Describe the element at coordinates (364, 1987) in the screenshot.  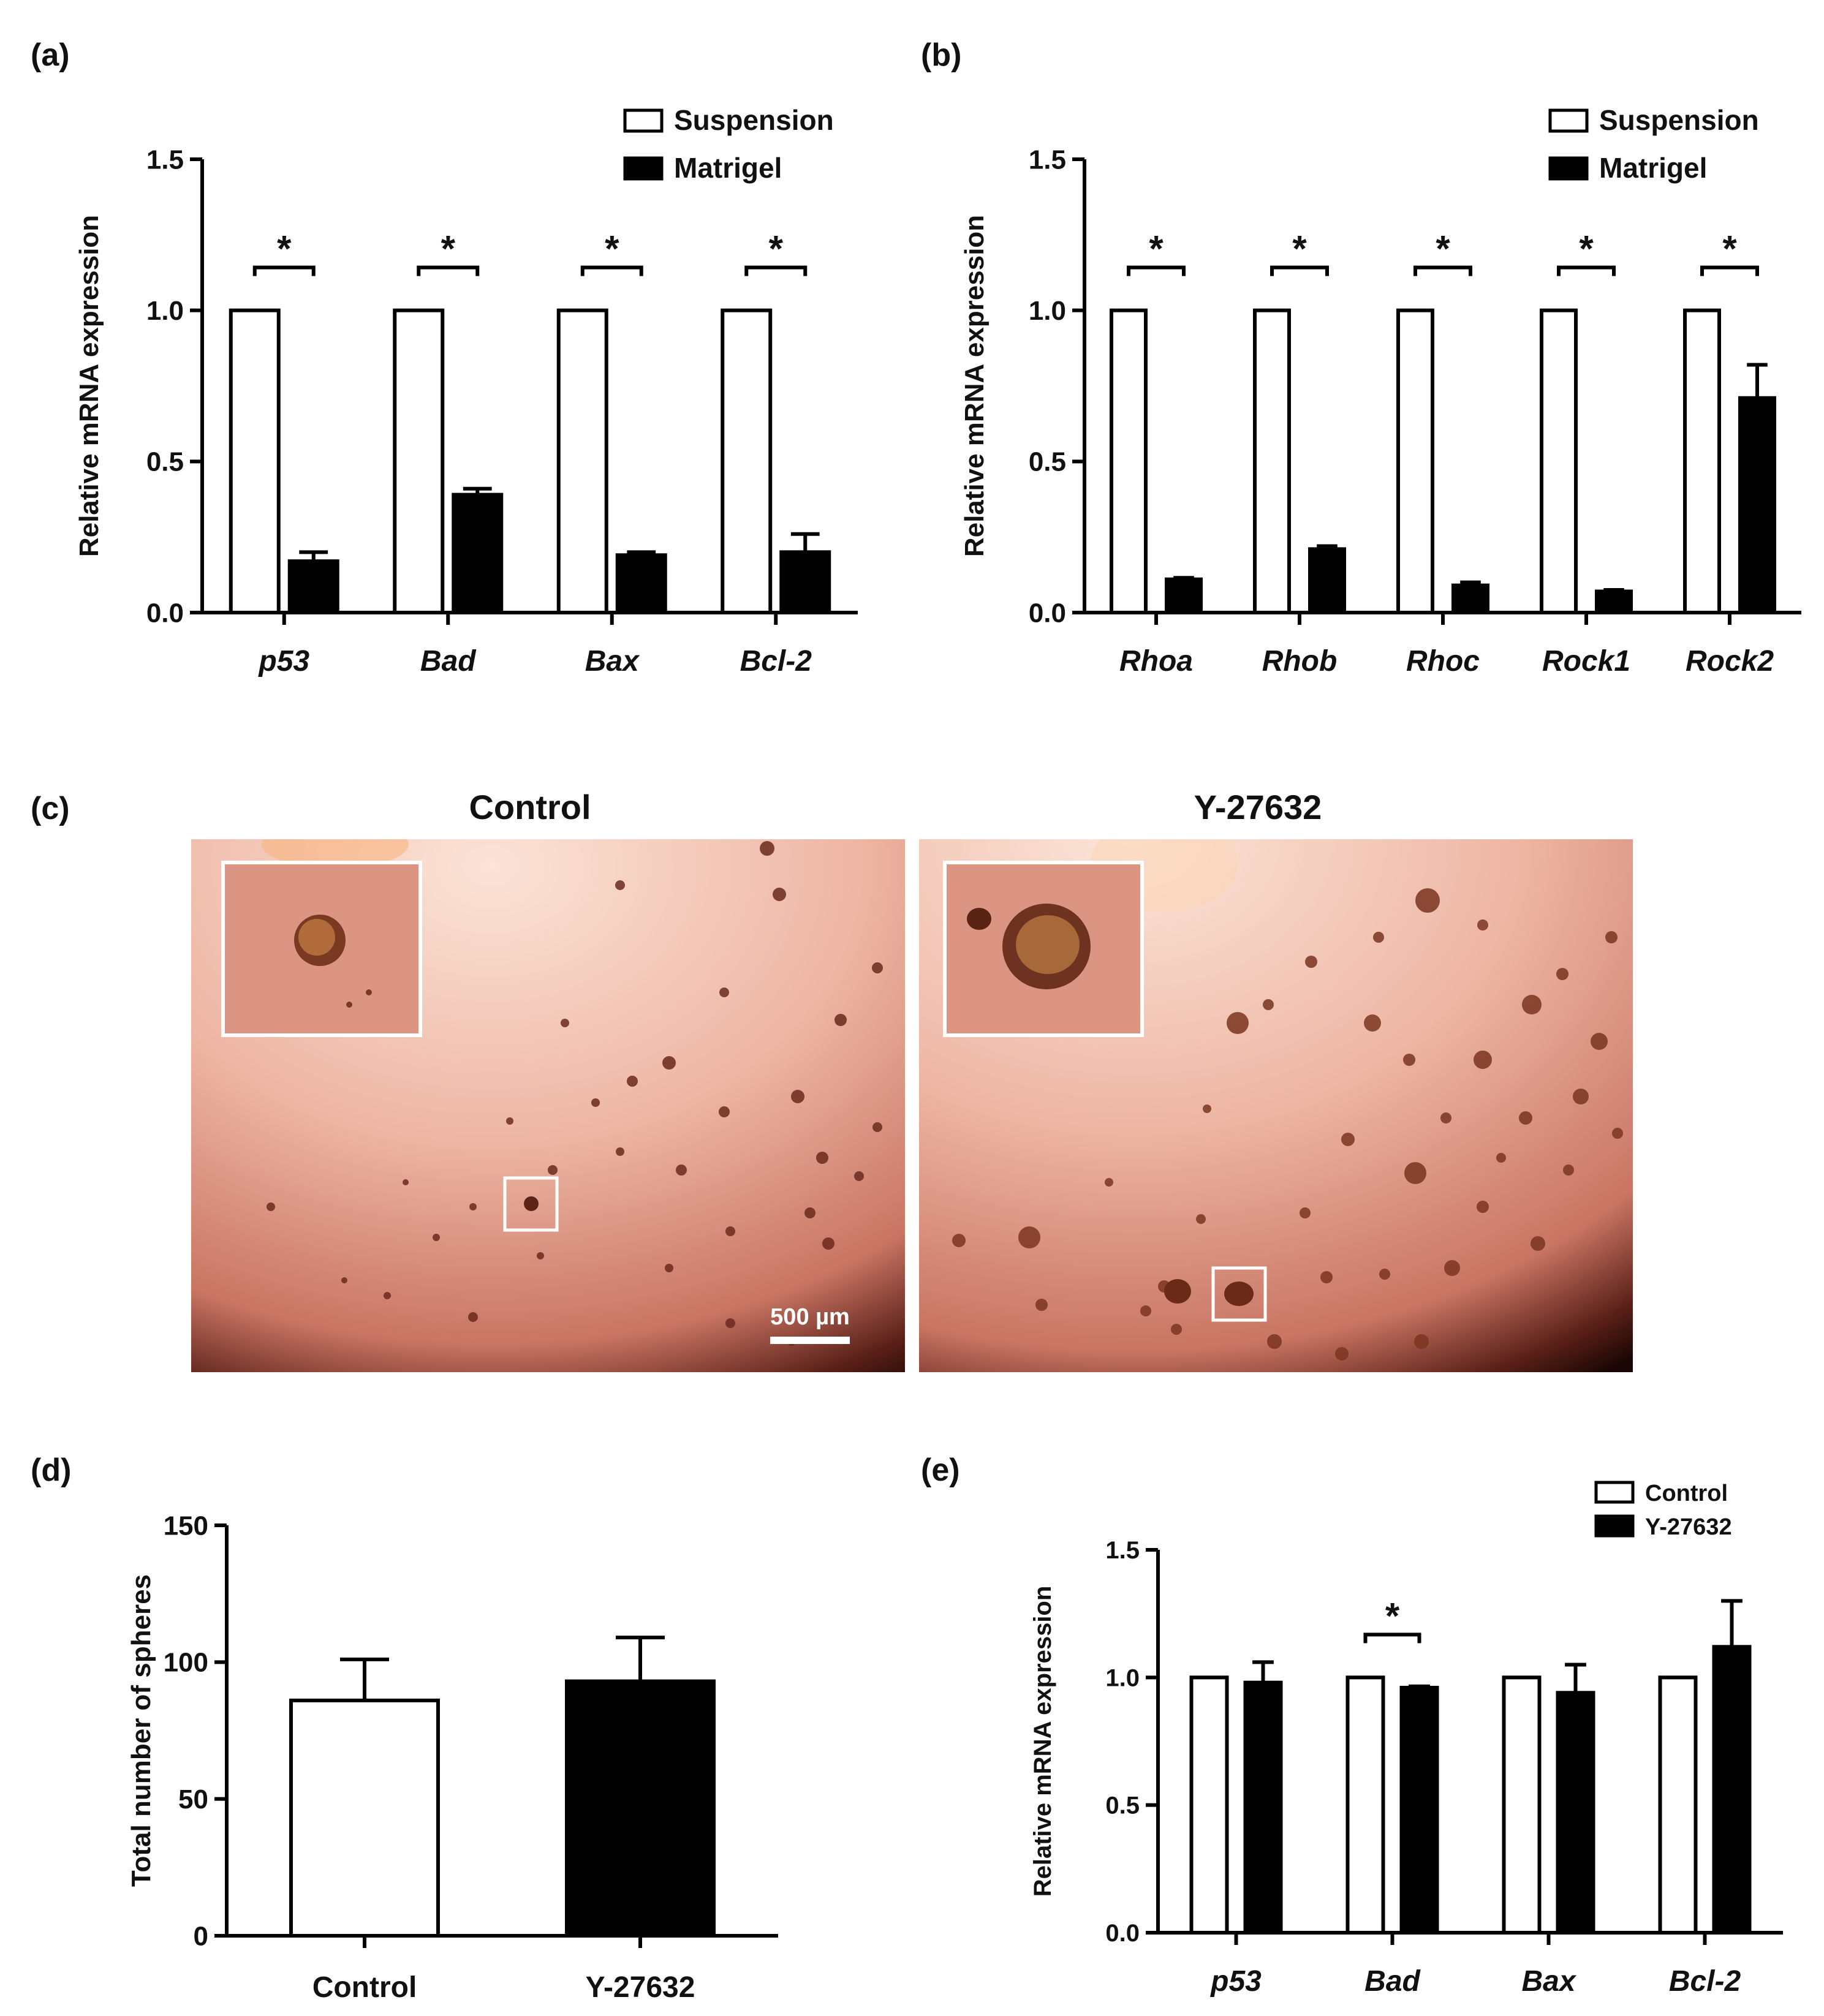
I see `category-label: Control` at that location.